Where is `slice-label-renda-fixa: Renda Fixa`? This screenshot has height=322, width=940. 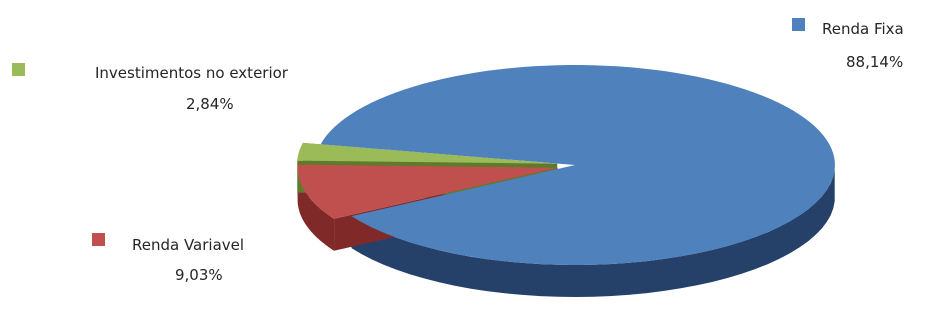 slice-label-renda-fixa: Renda Fixa is located at coordinates (863, 29).